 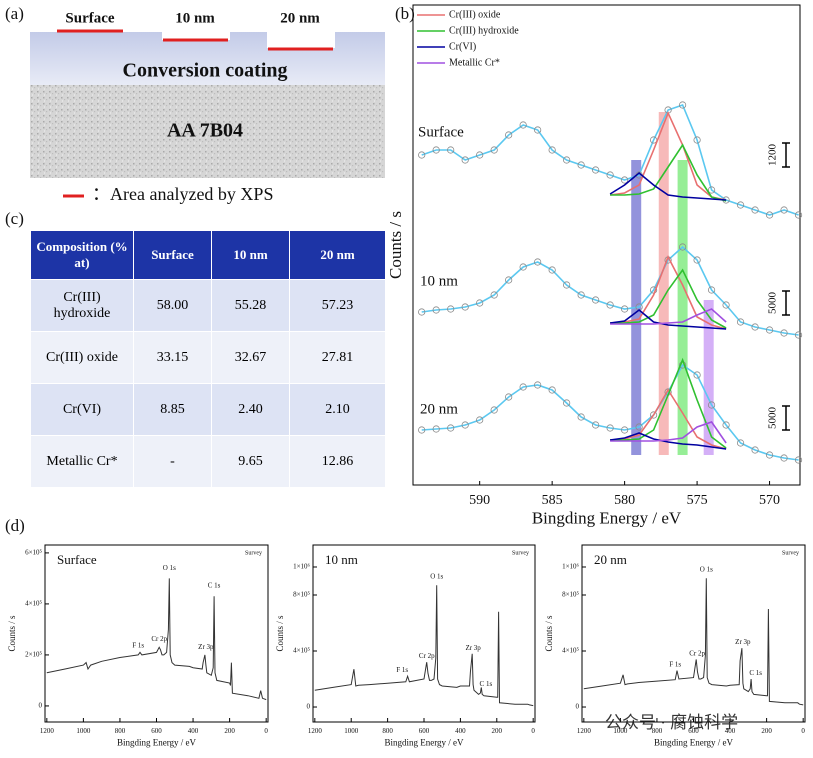 What do you see at coordinates (337, 409) in the screenshot?
I see `table-cell: 2.10` at bounding box center [337, 409].